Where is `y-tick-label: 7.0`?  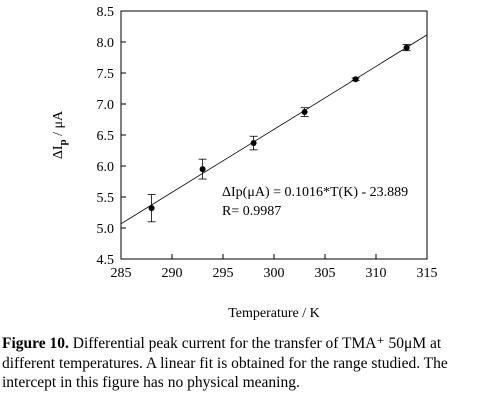 y-tick-label: 7.0 is located at coordinates (106, 105).